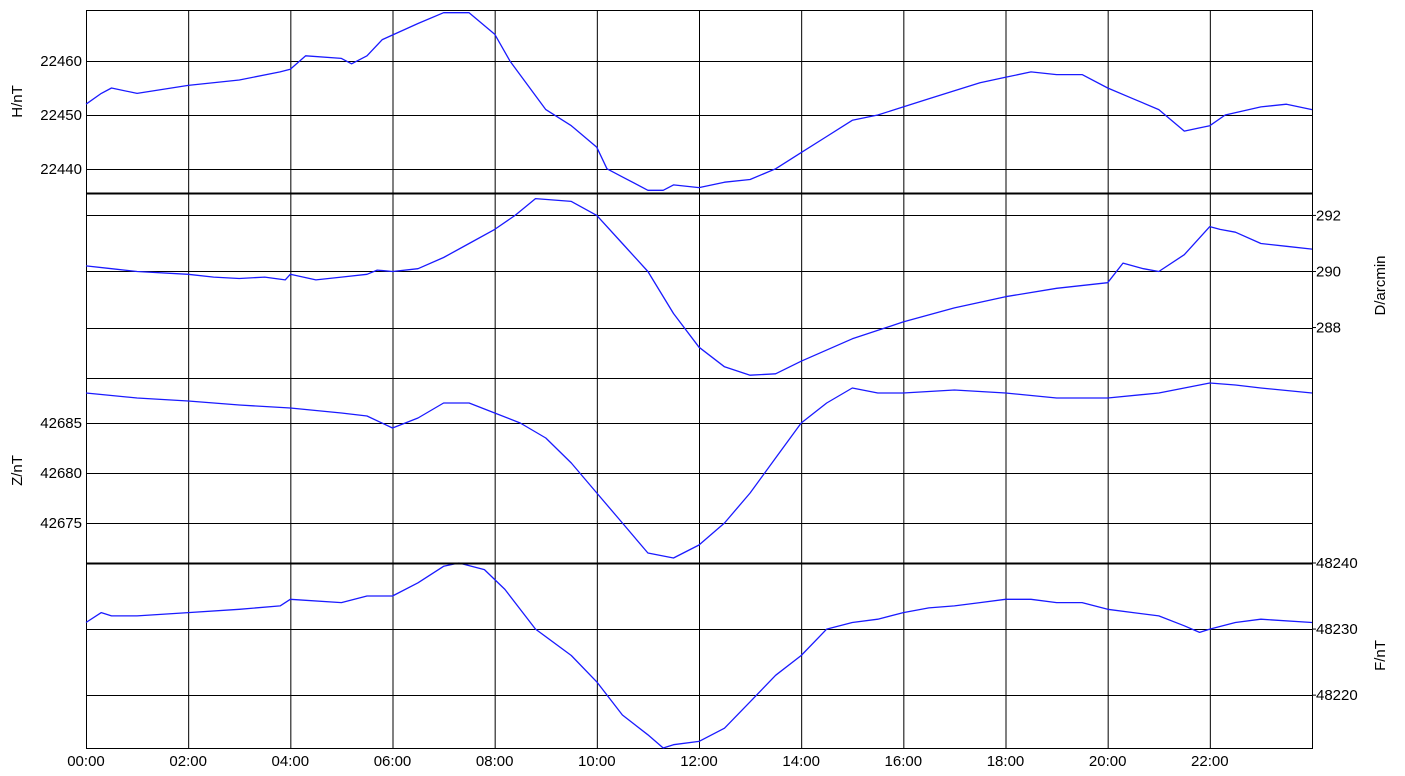  I want to click on x-tick-label: 06:00, so click(393, 761).